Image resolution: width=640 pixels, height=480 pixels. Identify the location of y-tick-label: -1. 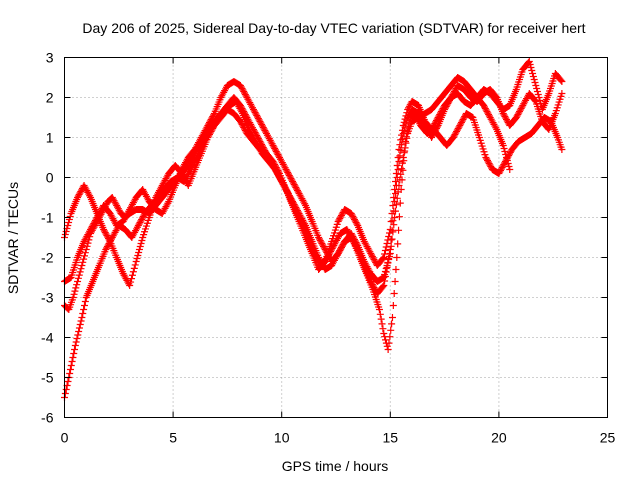
(47, 218).